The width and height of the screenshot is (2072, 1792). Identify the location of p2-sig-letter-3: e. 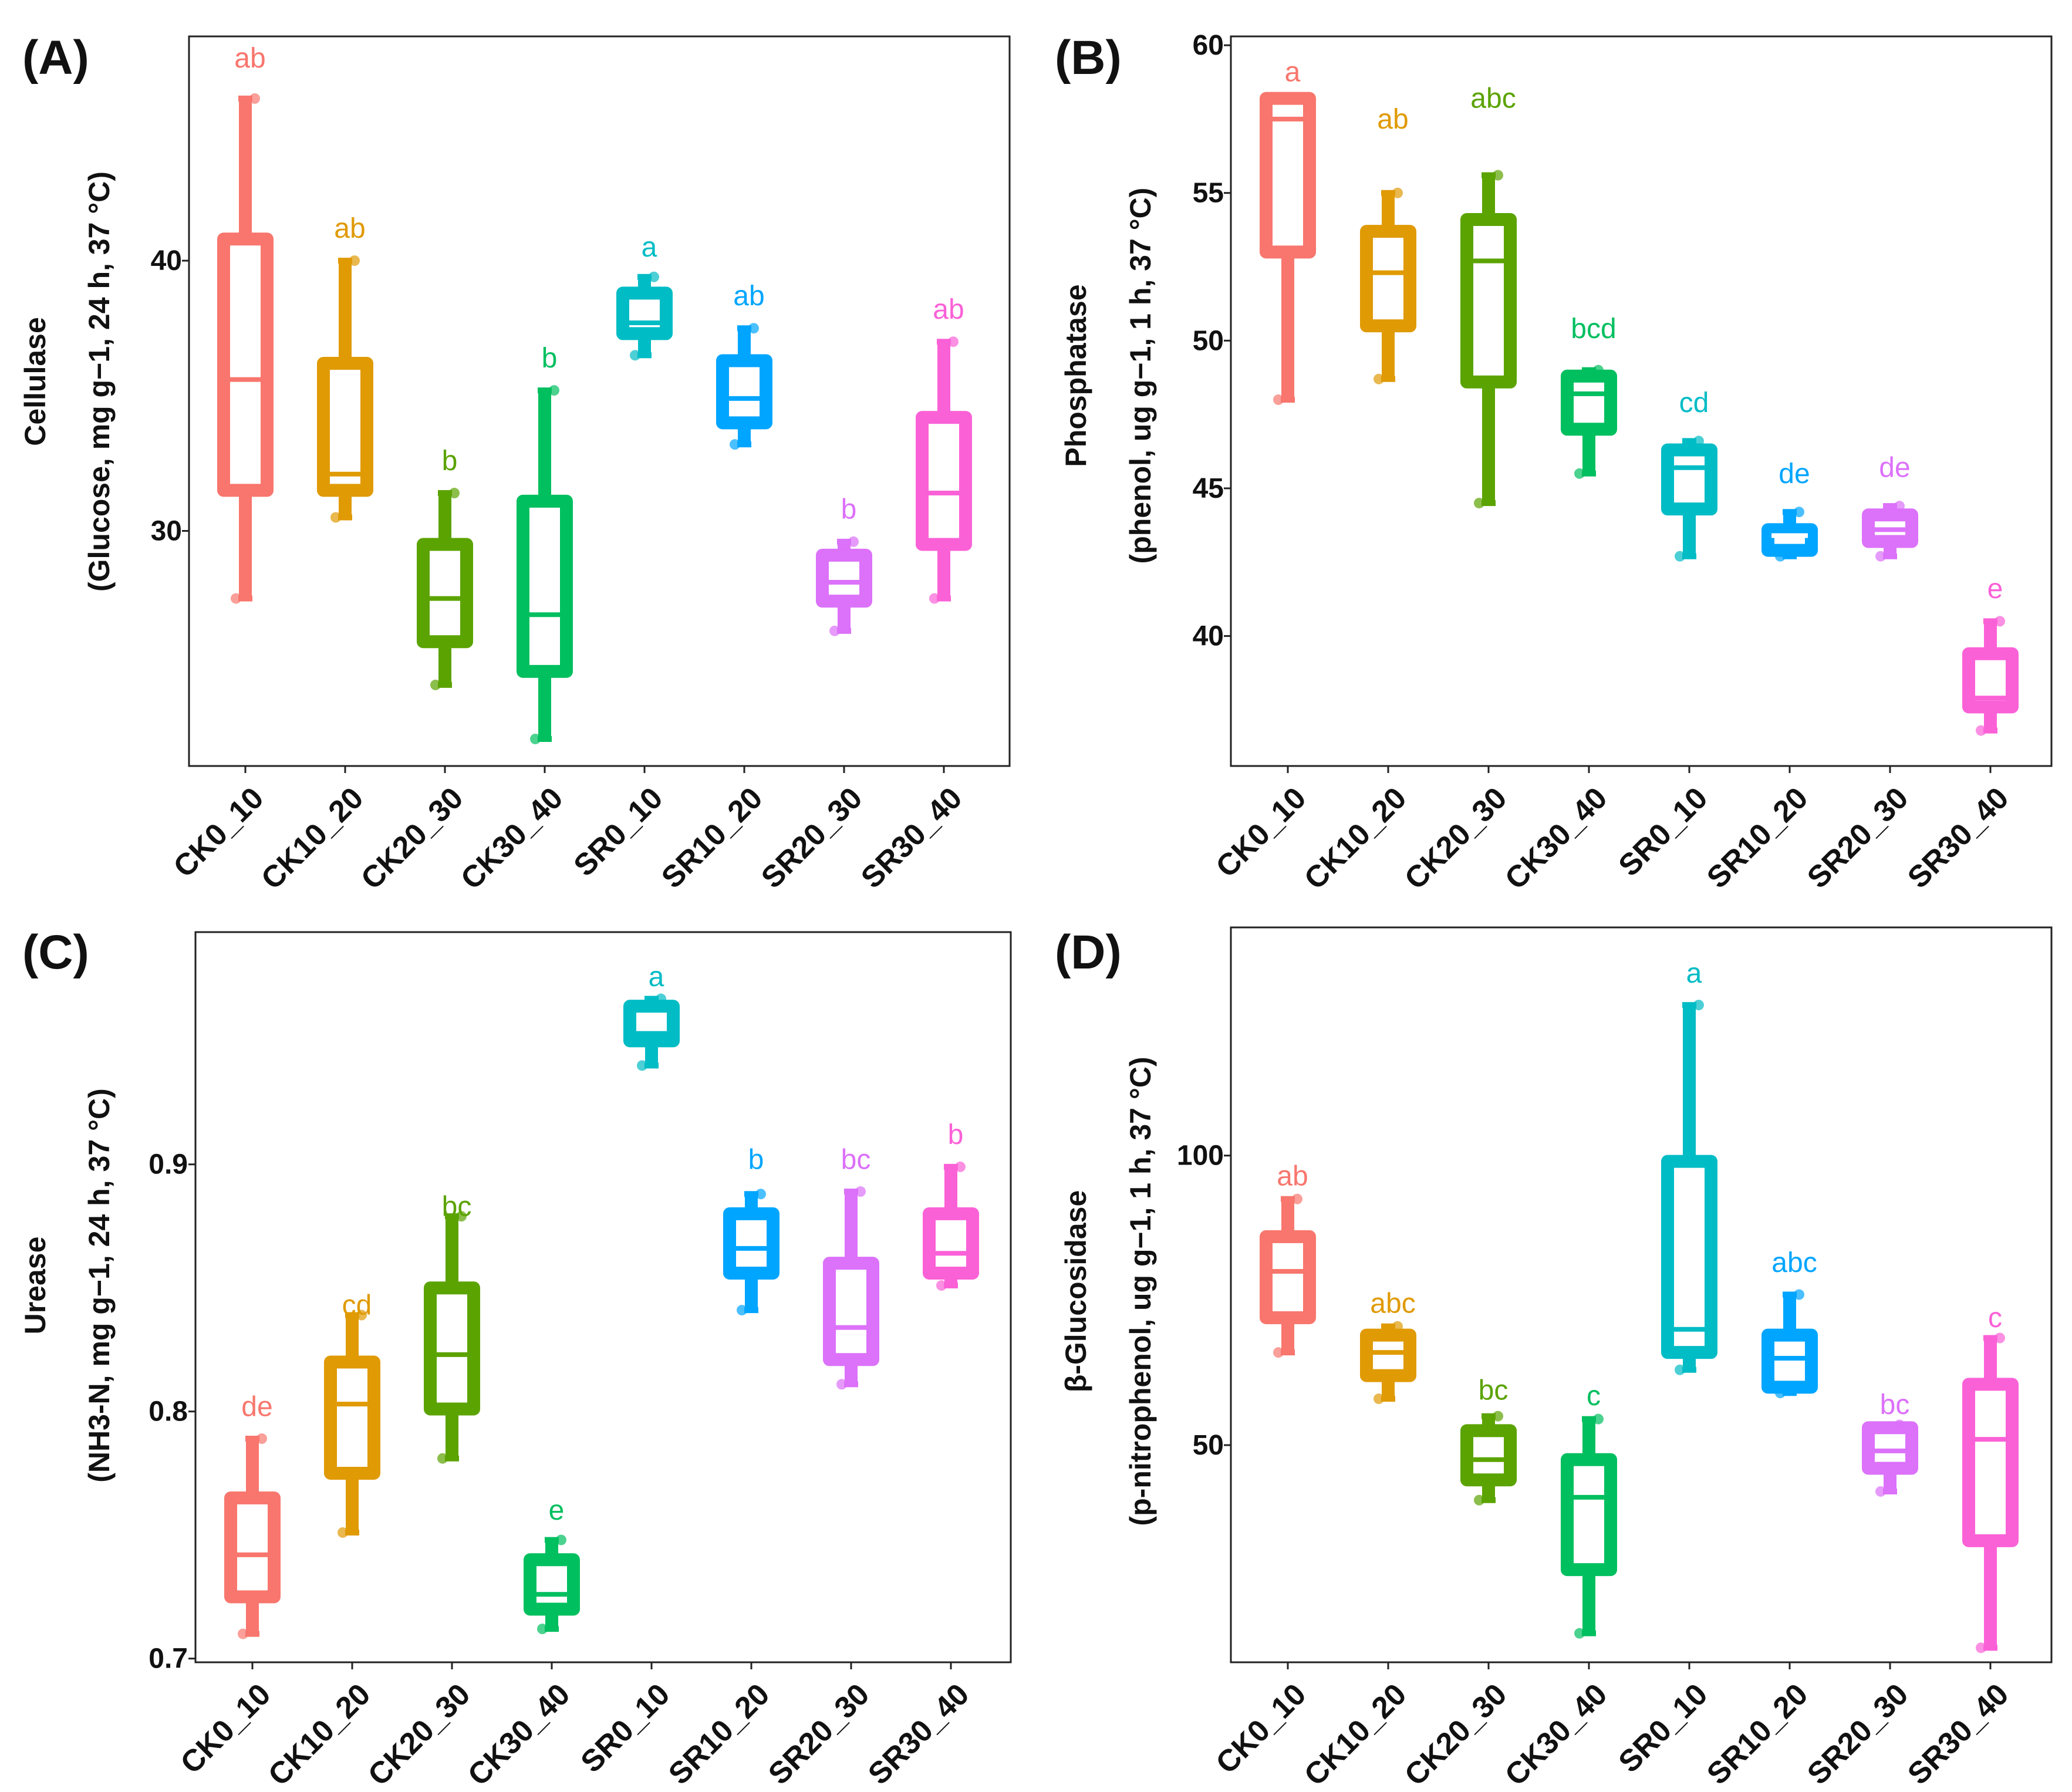
(557, 1510).